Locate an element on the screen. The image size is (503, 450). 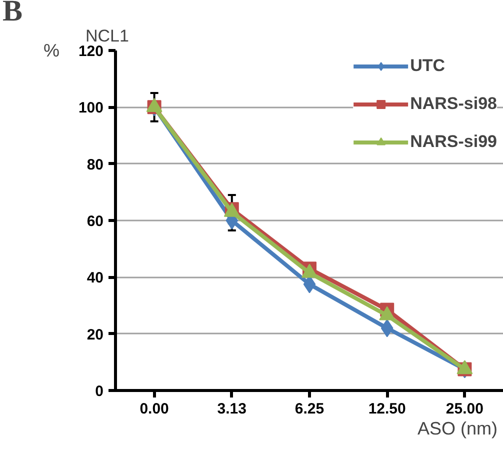
y-tick-label: 20 is located at coordinates (95, 335).